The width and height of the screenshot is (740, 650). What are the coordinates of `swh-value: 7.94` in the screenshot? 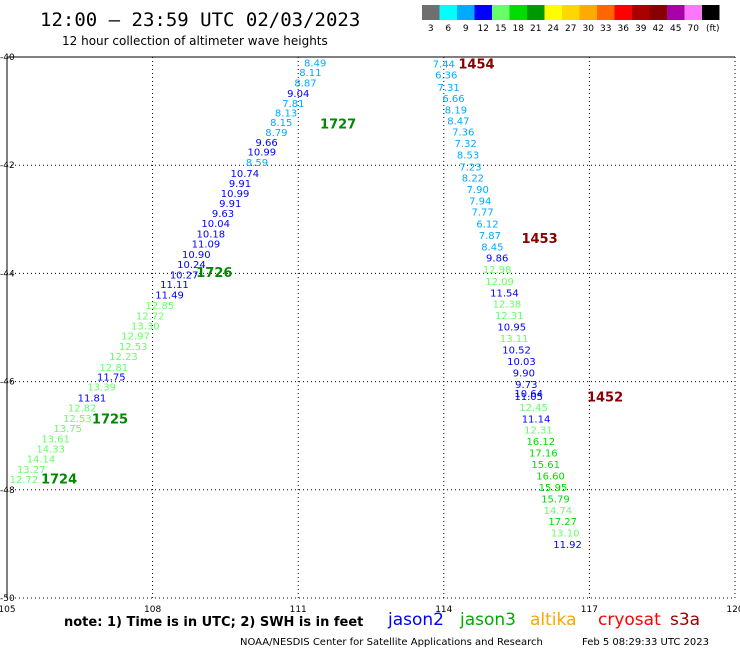 It's located at (480, 201).